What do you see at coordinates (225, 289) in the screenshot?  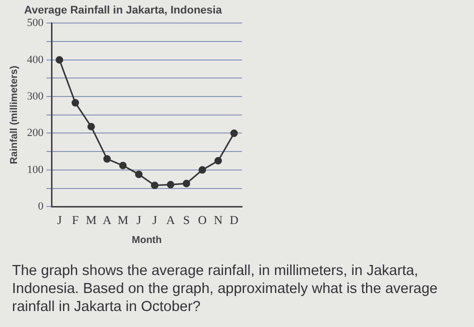 I see `text: The graph shows the average rainfall, in millimeters, in Jakarta, Indonesia. Based on the graph, approximately what is the average rainfall in Jakarta in October?` at bounding box center [225, 289].